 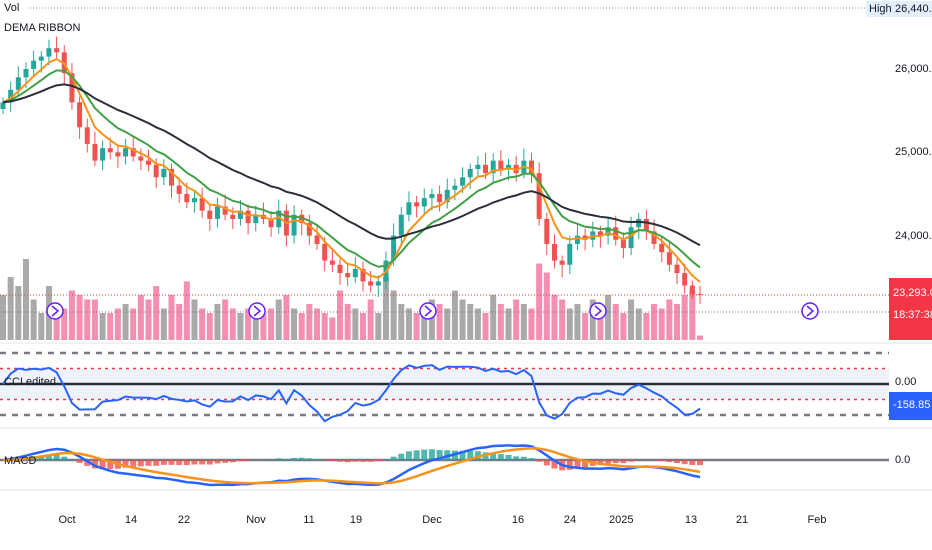 What do you see at coordinates (42, 28) in the screenshot?
I see `legend-dema-ribbon: DEMA RIBBON` at bounding box center [42, 28].